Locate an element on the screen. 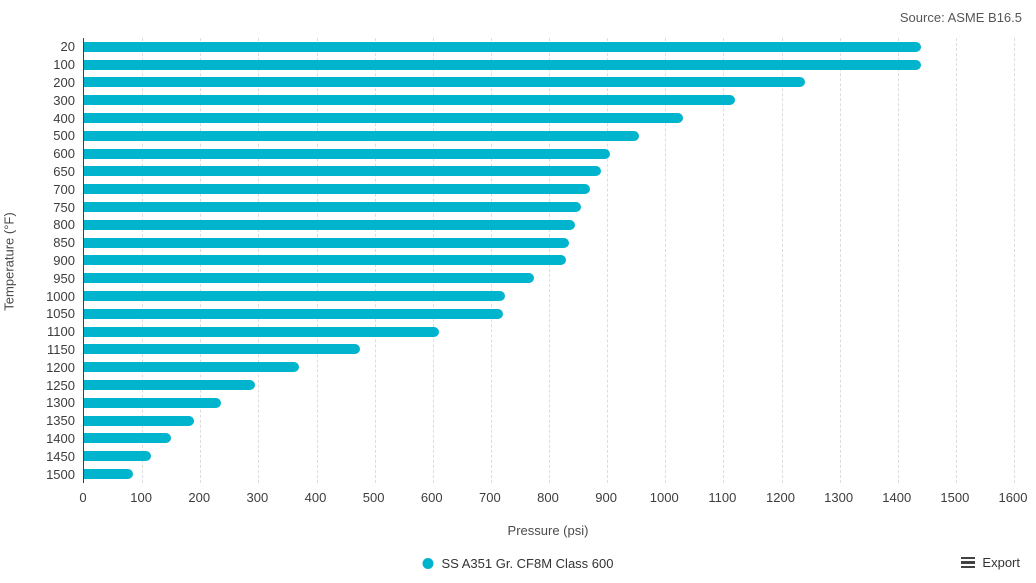 The image size is (1036, 583). x-tick-label: 400 is located at coordinates (315, 497).